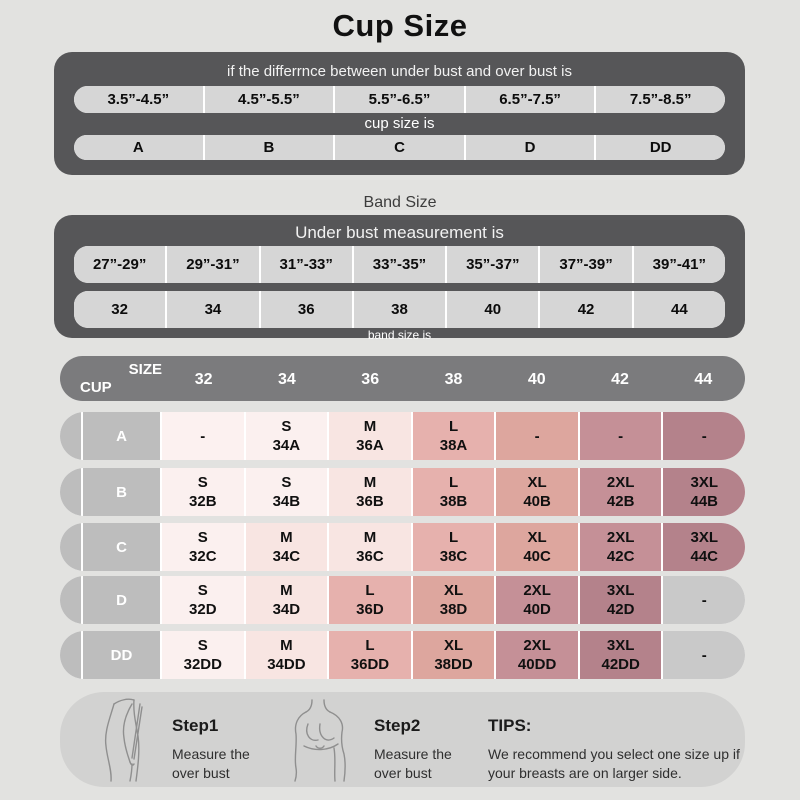 Image resolution: width=800 pixels, height=800 pixels. What do you see at coordinates (620, 556) in the screenshot?
I see `cell-code: 42C` at bounding box center [620, 556].